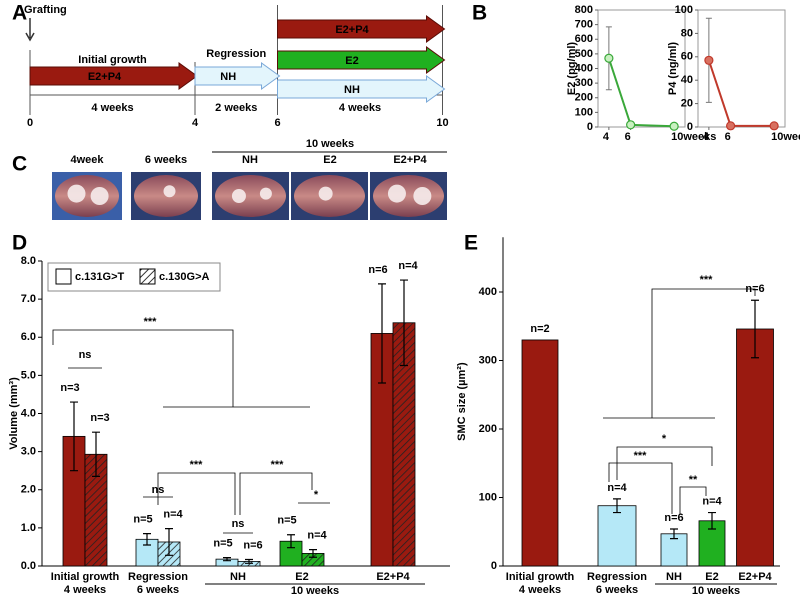  What do you see at coordinates (690, 127) in the screenshot?
I see `y-tick-label: 0` at bounding box center [690, 127].